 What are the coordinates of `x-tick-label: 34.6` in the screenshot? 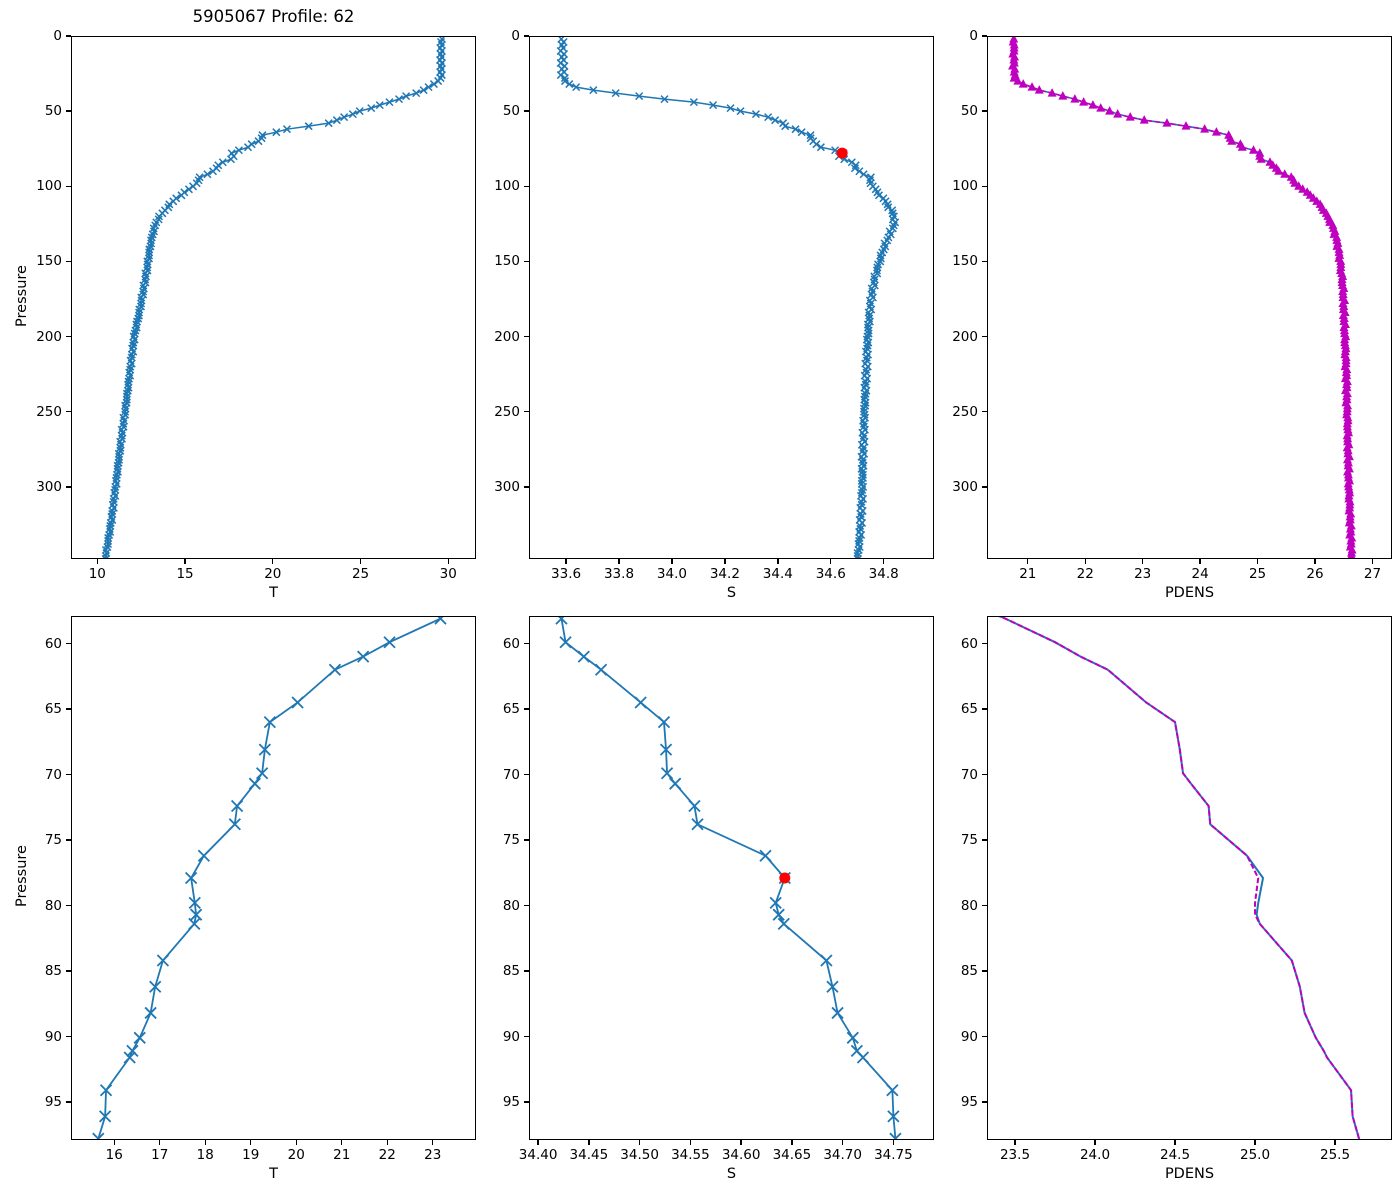 It's located at (830, 574).